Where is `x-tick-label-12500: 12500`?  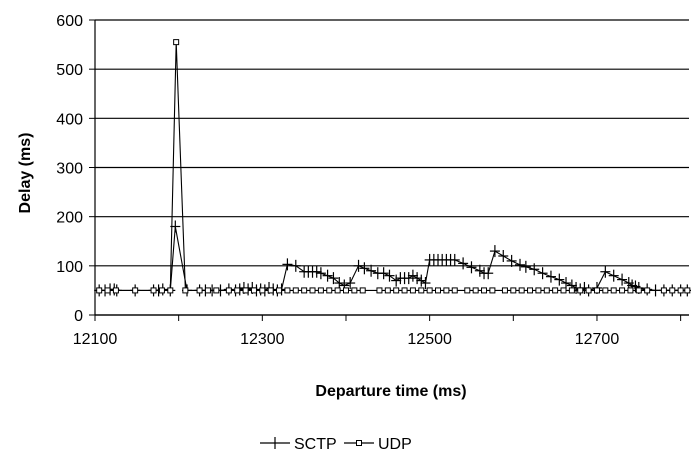 x-tick-label-12500: 12500 is located at coordinates (429, 339).